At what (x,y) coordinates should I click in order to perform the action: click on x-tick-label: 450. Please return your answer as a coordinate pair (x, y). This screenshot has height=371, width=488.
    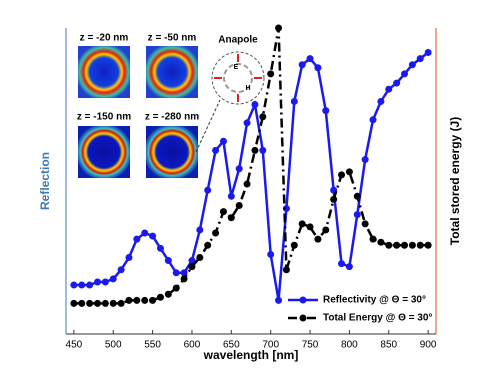
    Looking at the image, I should click on (74, 345).